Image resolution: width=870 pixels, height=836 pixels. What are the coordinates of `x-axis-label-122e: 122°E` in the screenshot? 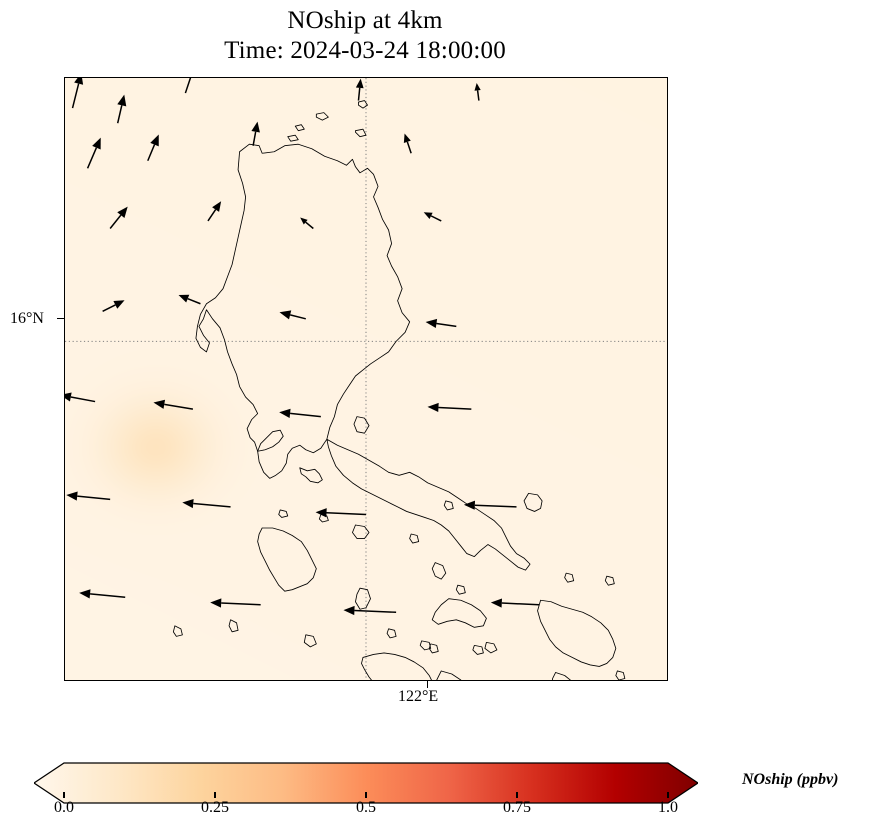 It's located at (418, 696).